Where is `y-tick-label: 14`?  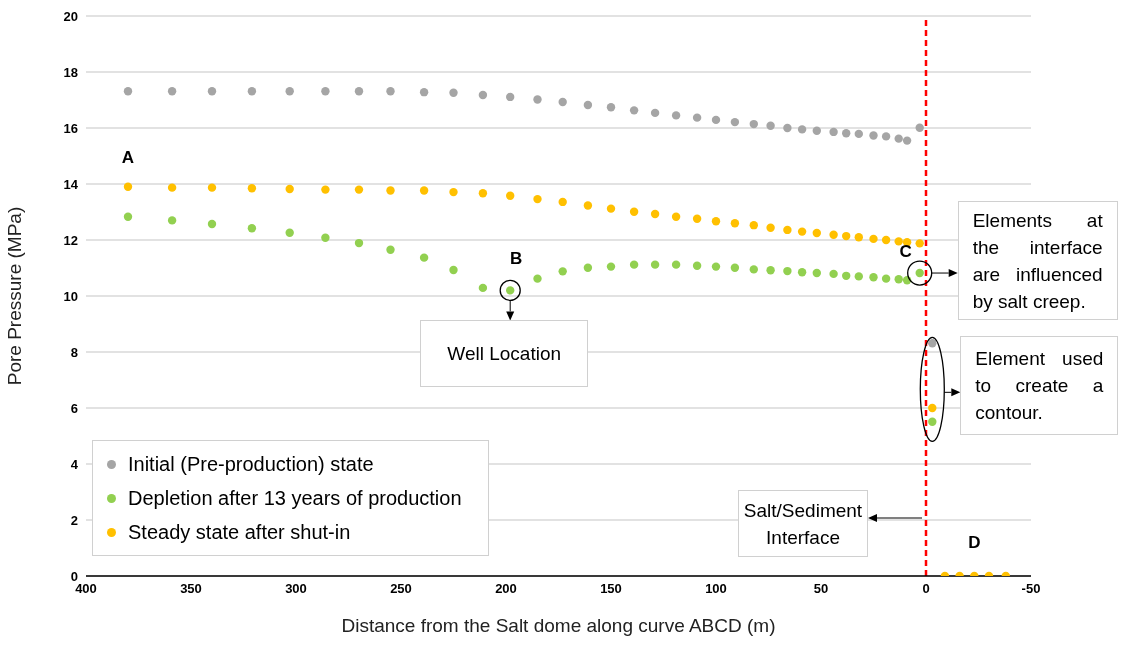 y-tick-label: 14 is located at coordinates (71, 184).